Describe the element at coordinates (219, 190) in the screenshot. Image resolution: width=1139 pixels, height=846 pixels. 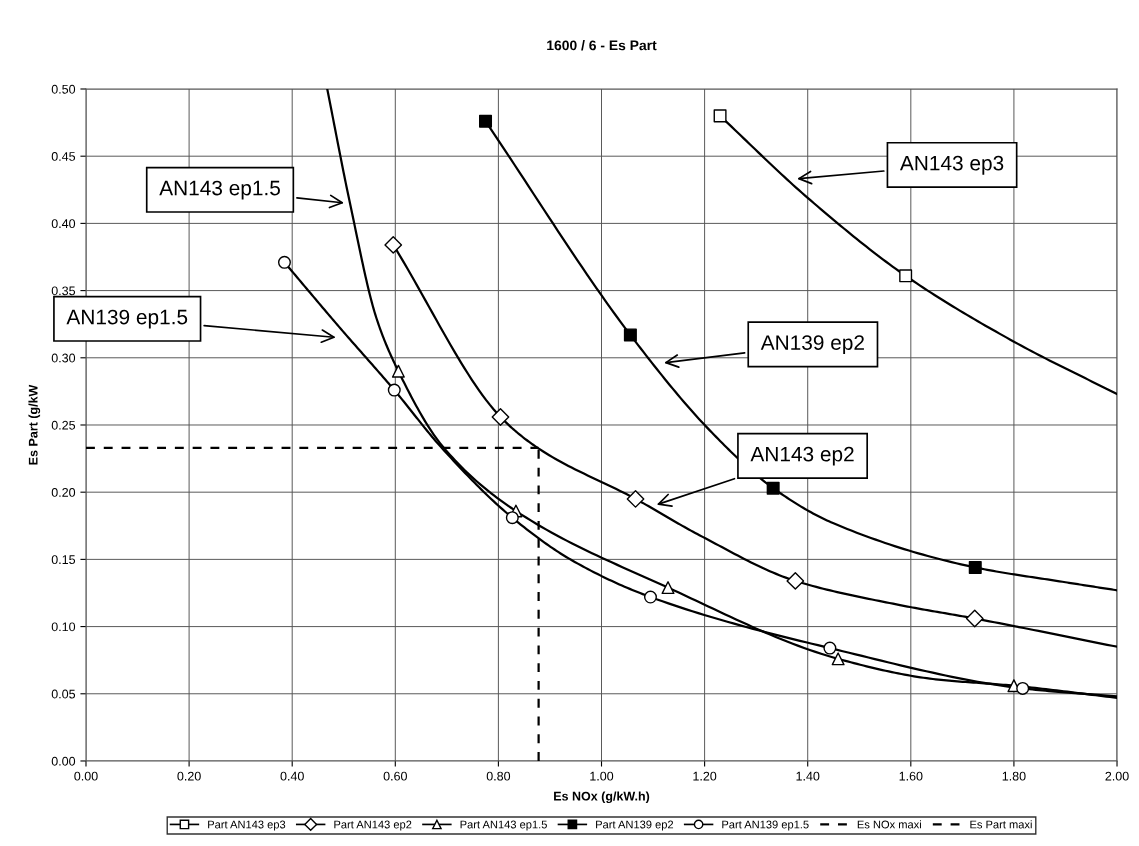
I see `annotation: AN143 ep1.5` at that location.